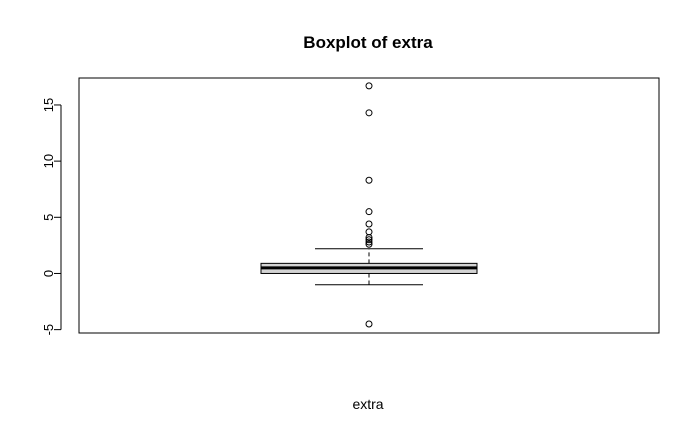  I want to click on y-tick-label: 15, so click(48, 105).